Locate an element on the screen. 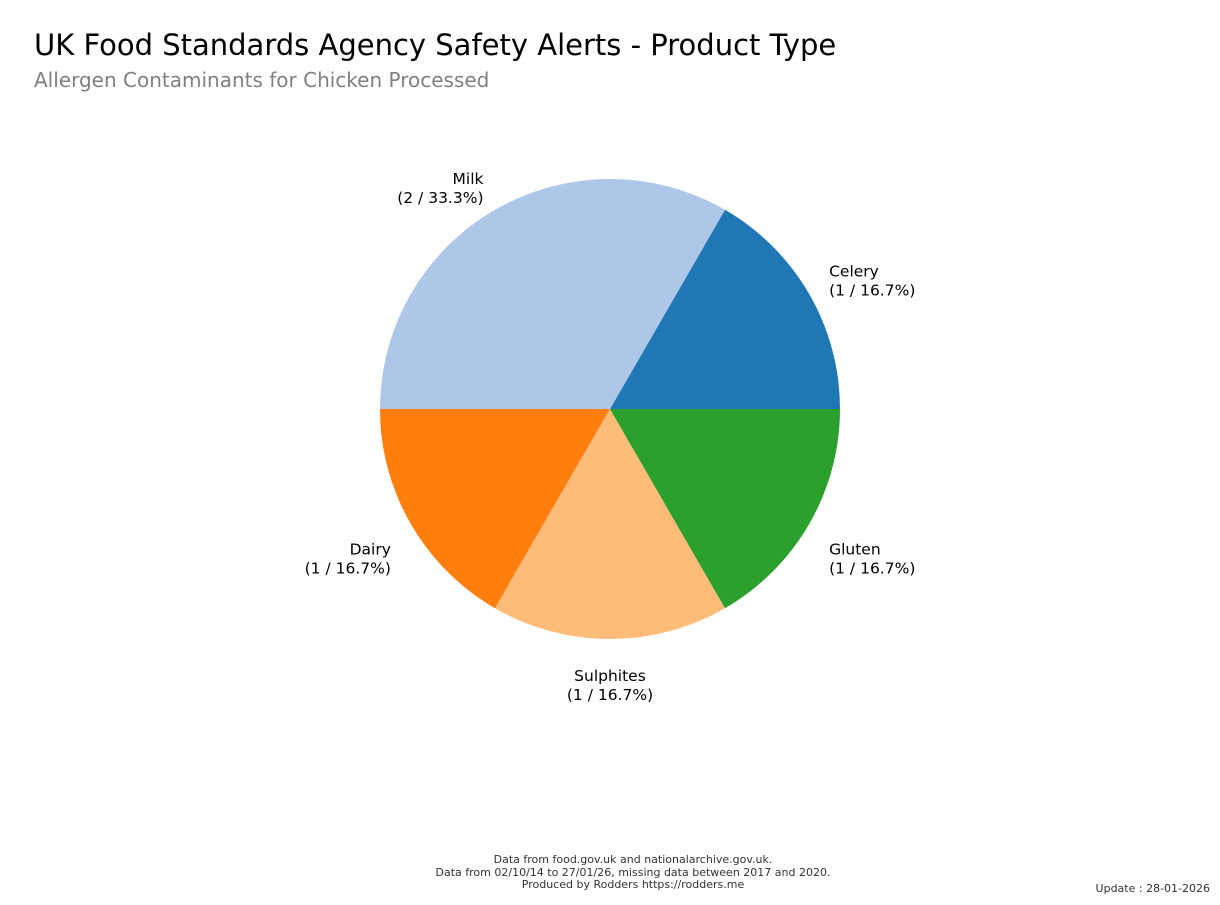  pie-slice-celery is located at coordinates (725, 309).